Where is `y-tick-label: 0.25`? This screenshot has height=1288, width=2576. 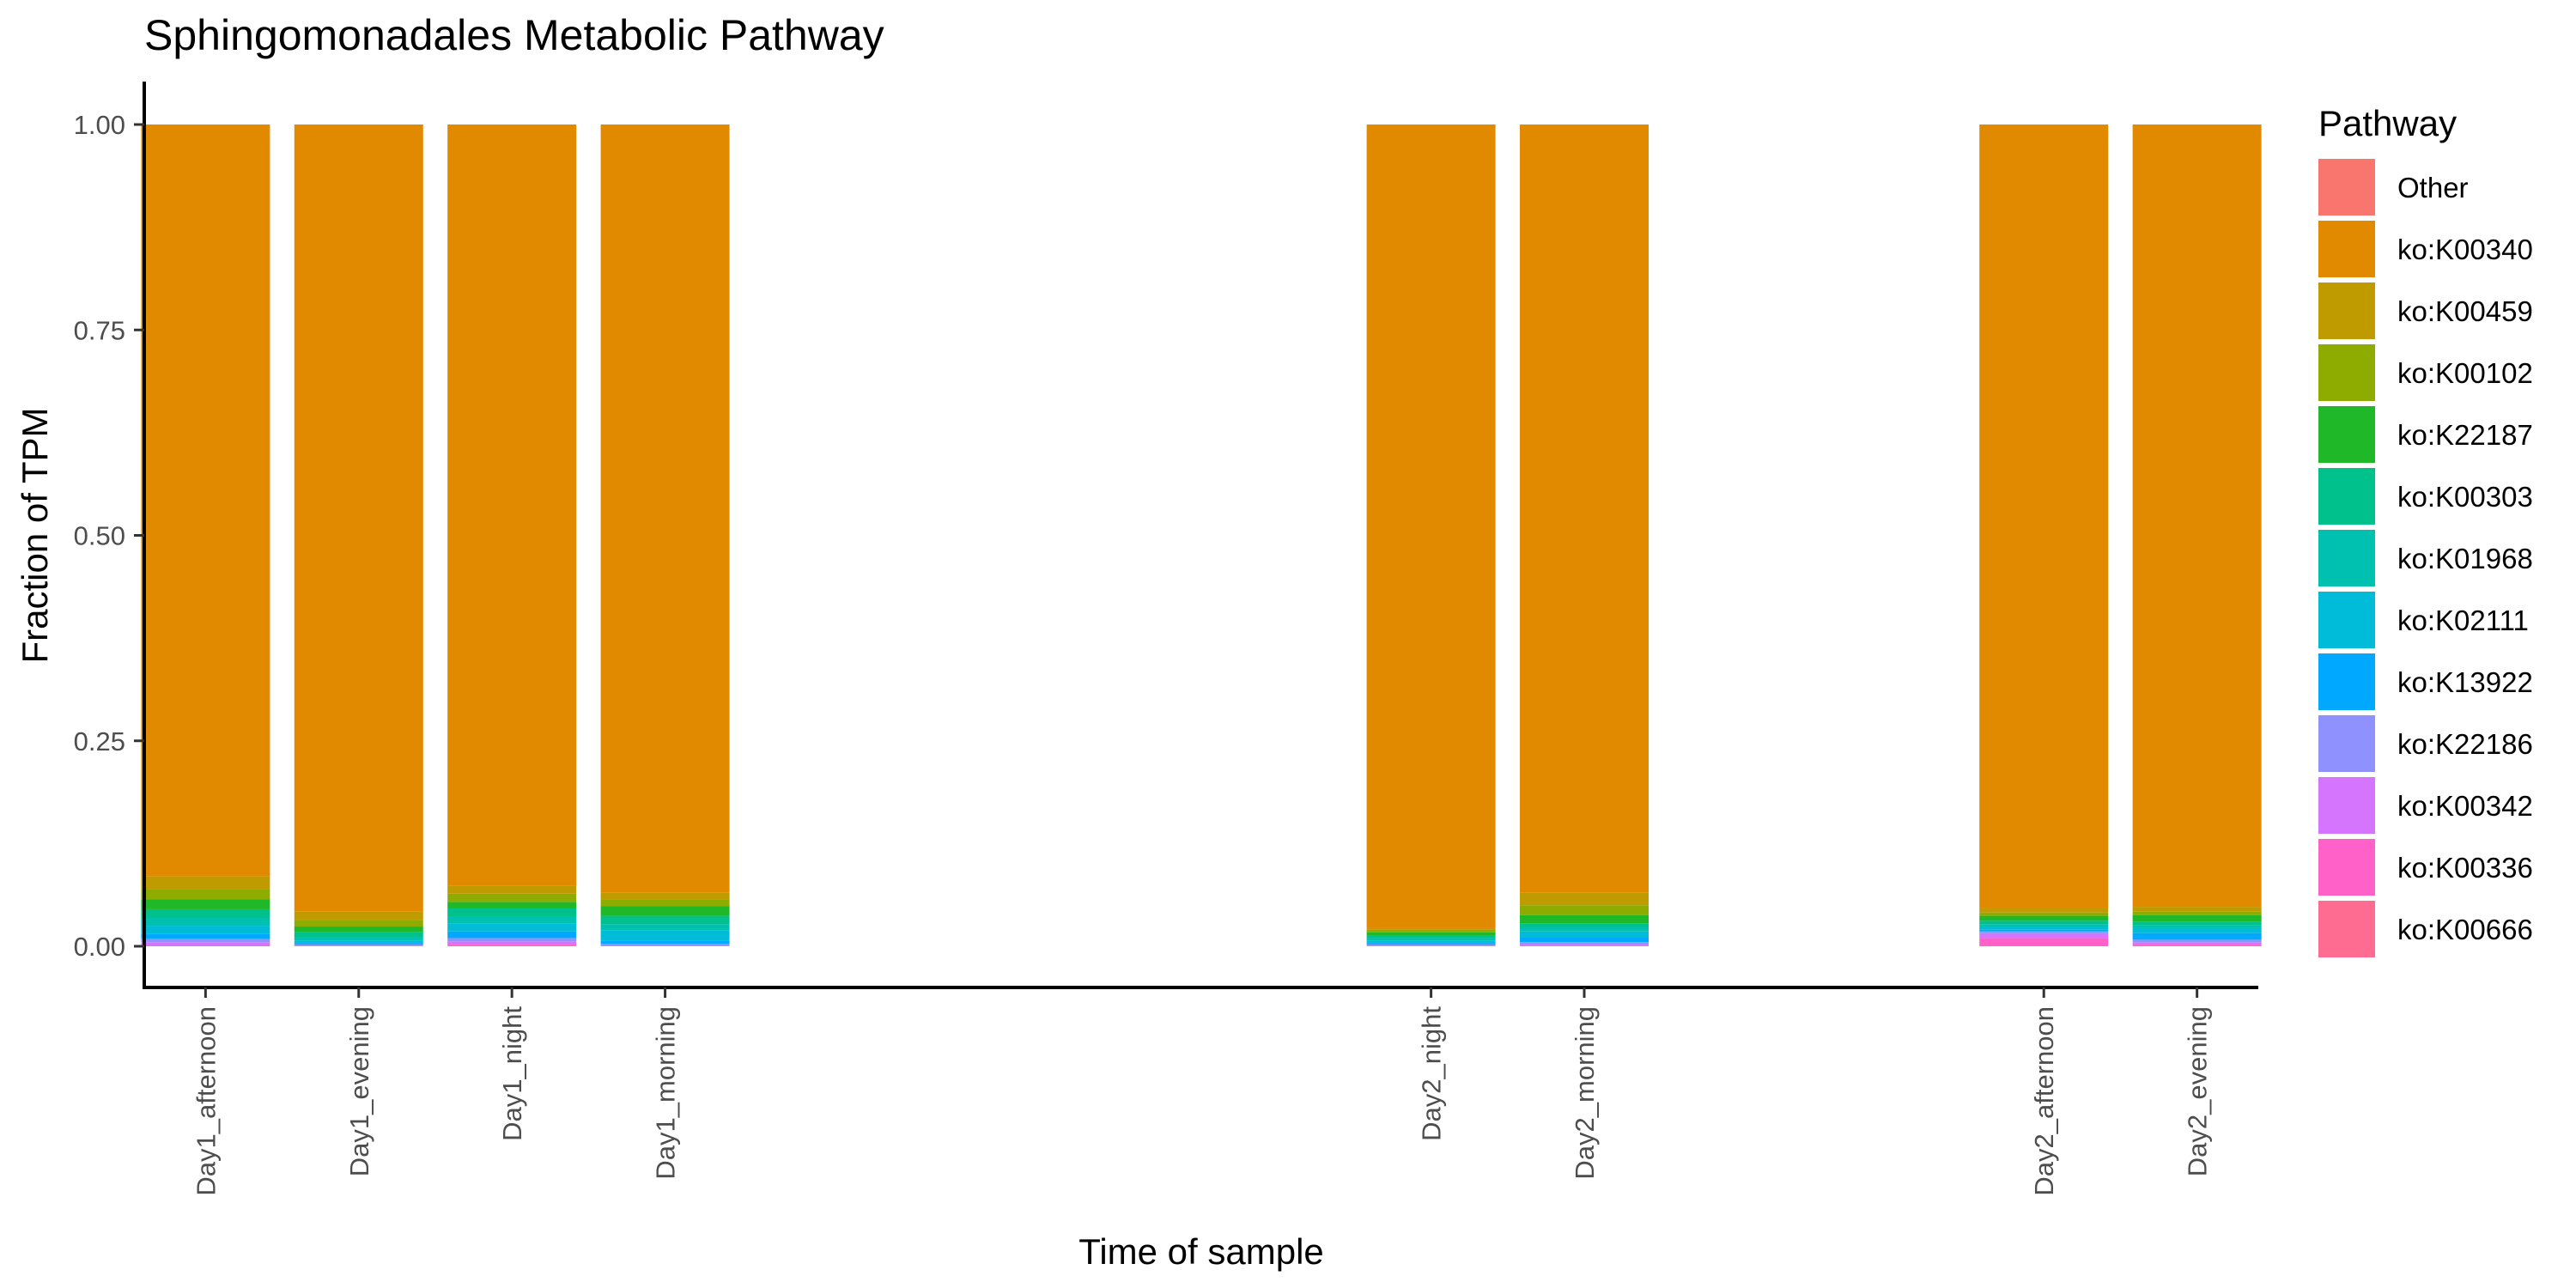
y-tick-label: 0.25 is located at coordinates (99, 741).